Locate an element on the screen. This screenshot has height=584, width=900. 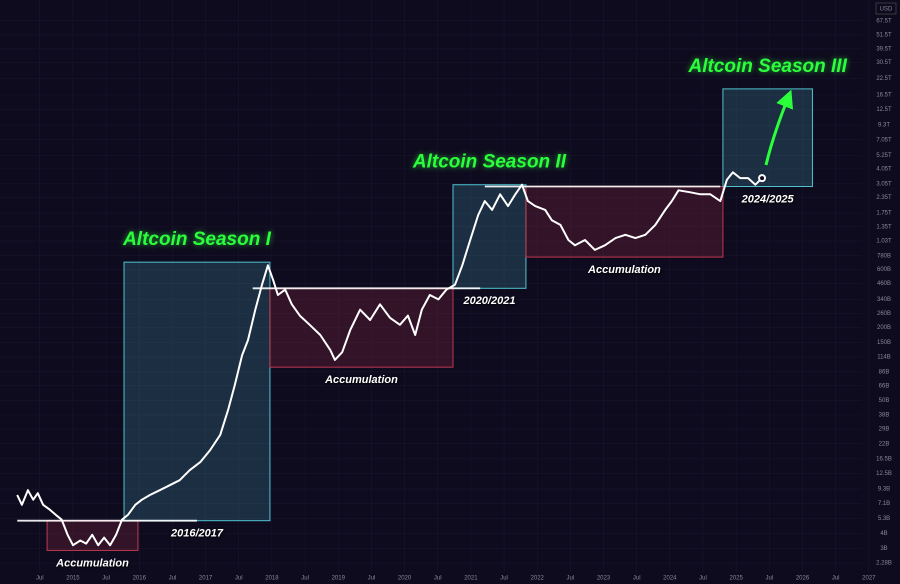
x-tick-label: 2026 is located at coordinates (803, 579).